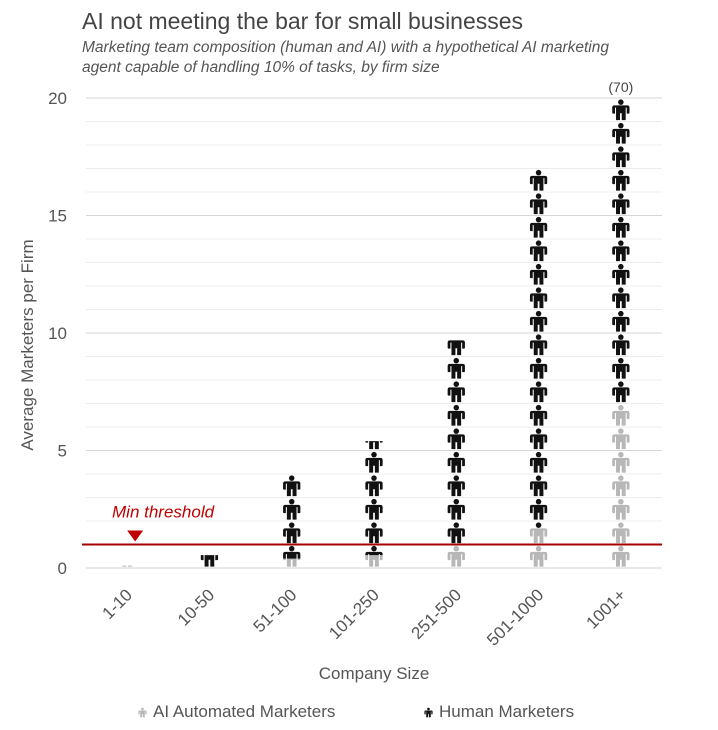  What do you see at coordinates (57, 216) in the screenshot?
I see `y-tick-label: 15` at bounding box center [57, 216].